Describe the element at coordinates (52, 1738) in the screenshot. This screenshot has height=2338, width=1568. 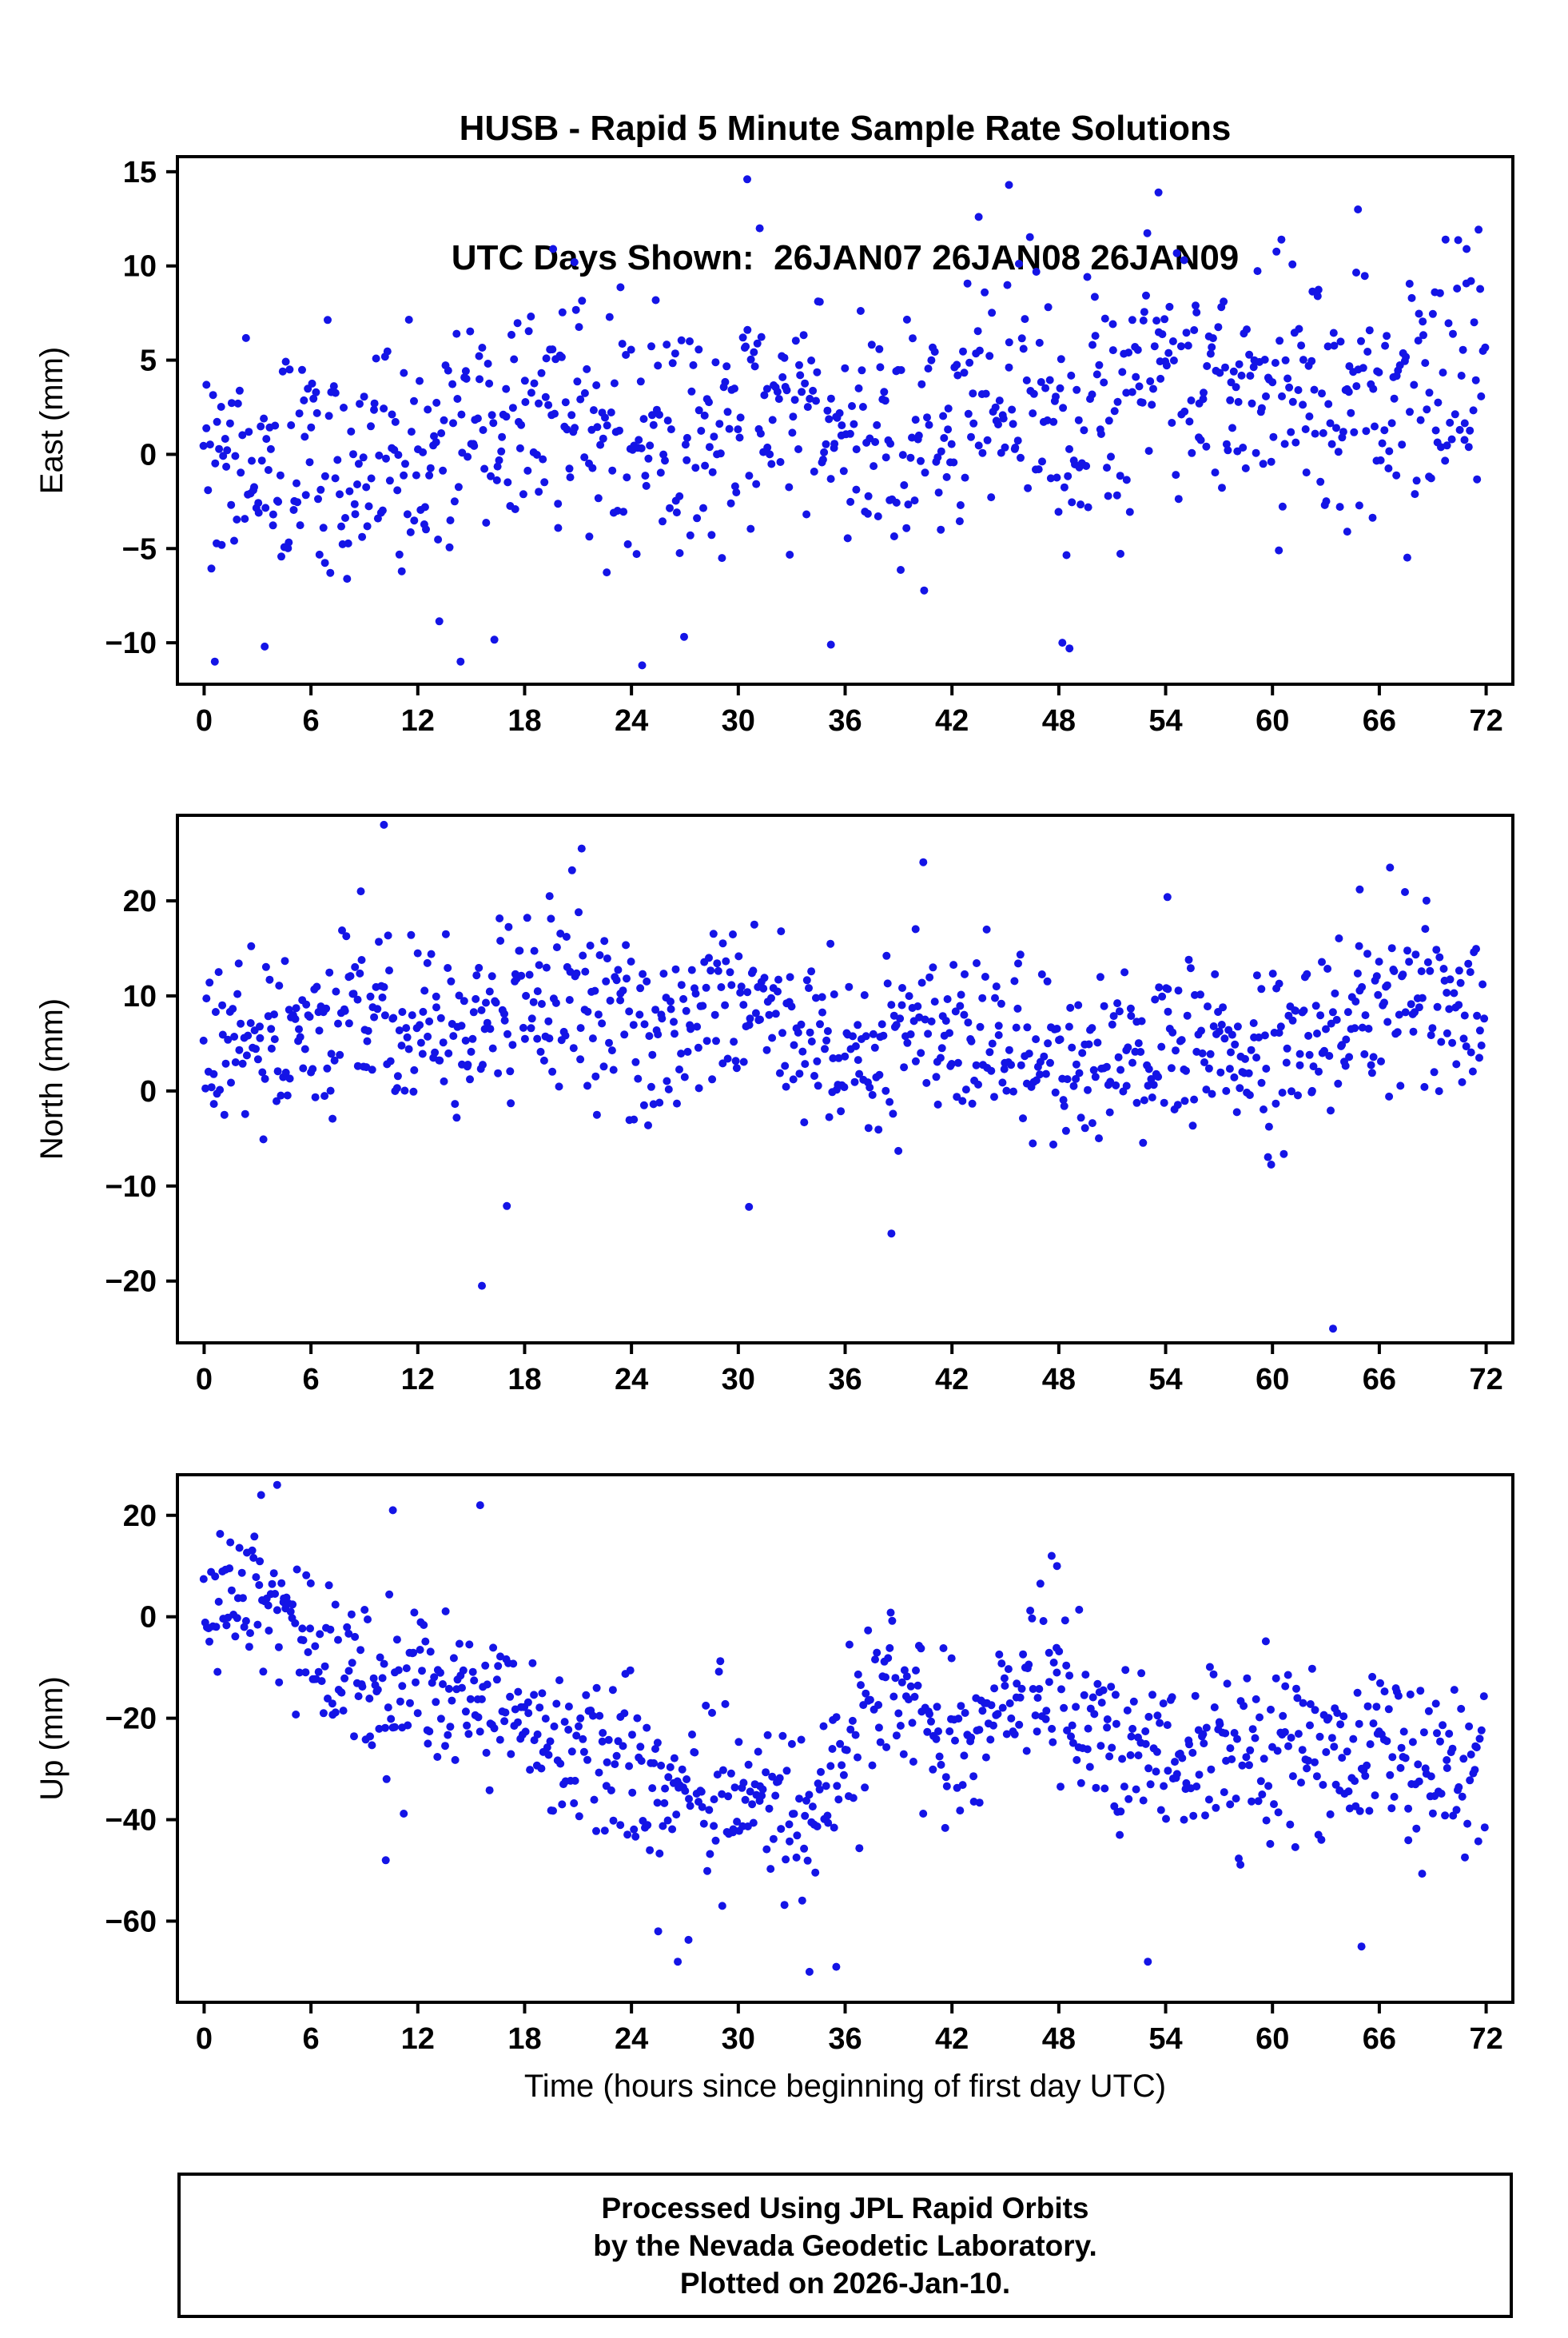
I see `up-panel-ylabel: Up (mm)` at that location.